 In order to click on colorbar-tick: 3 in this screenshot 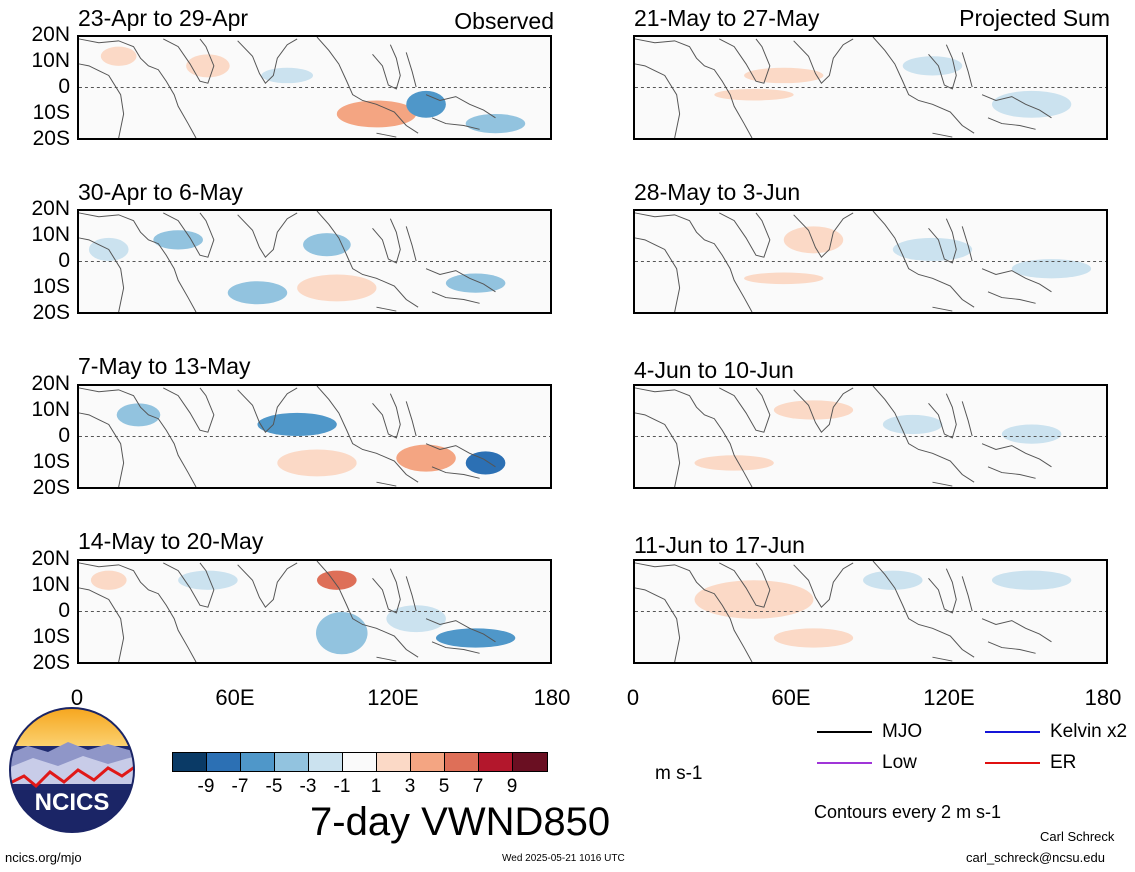, I will do `click(410, 786)`.